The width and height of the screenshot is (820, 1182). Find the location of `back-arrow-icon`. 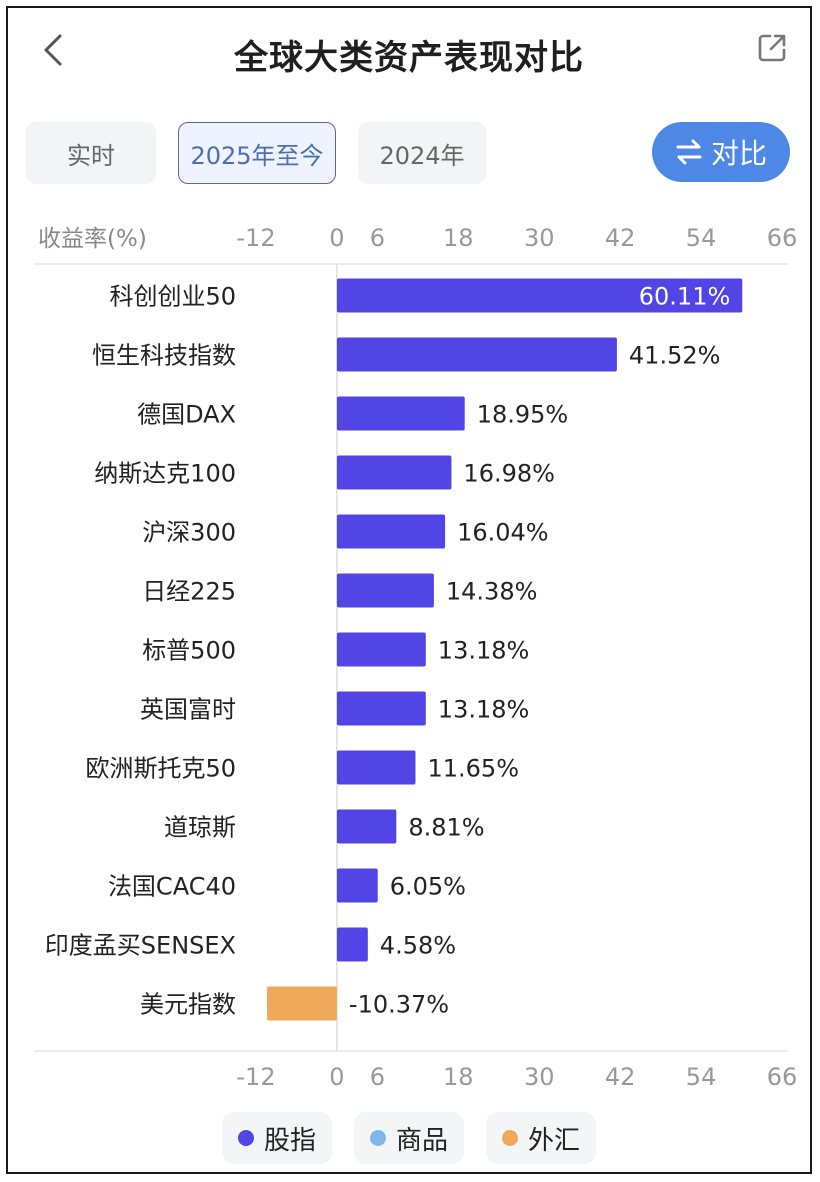

back-arrow-icon is located at coordinates (52, 50).